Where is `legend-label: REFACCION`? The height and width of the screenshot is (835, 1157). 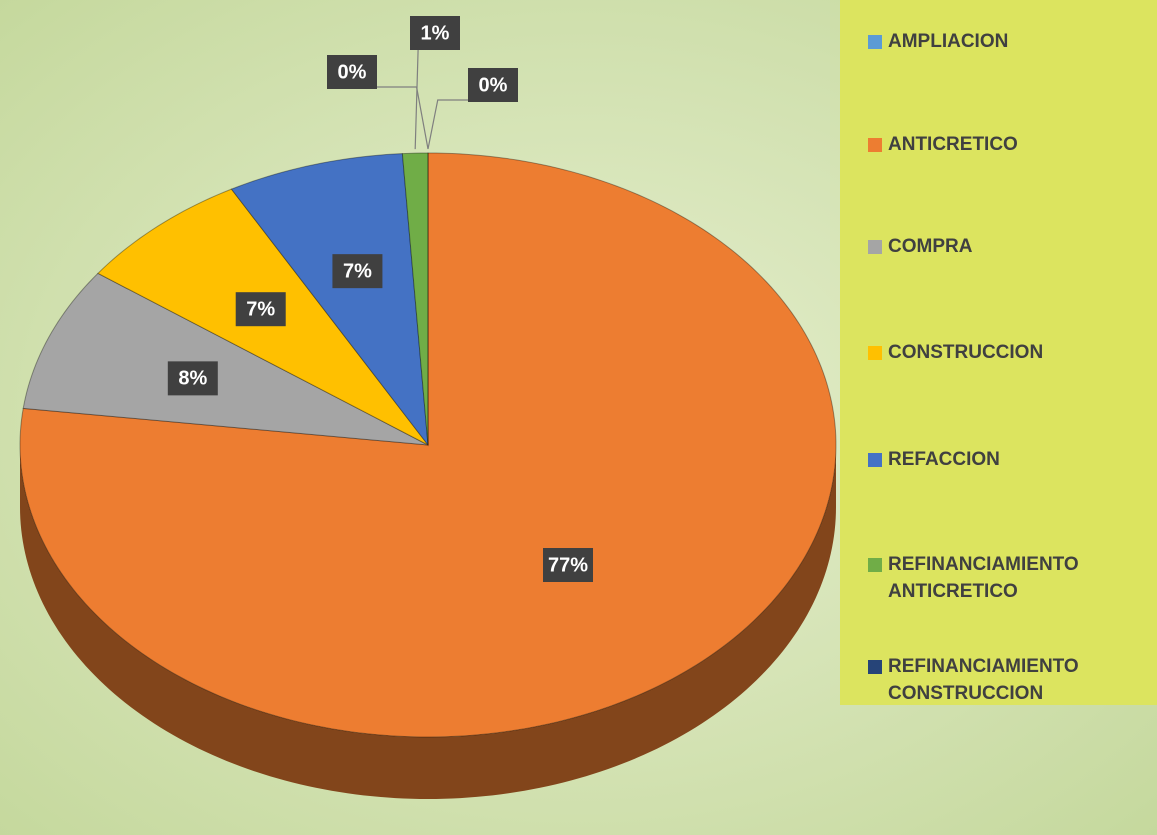 legend-label: REFACCION is located at coordinates (944, 459).